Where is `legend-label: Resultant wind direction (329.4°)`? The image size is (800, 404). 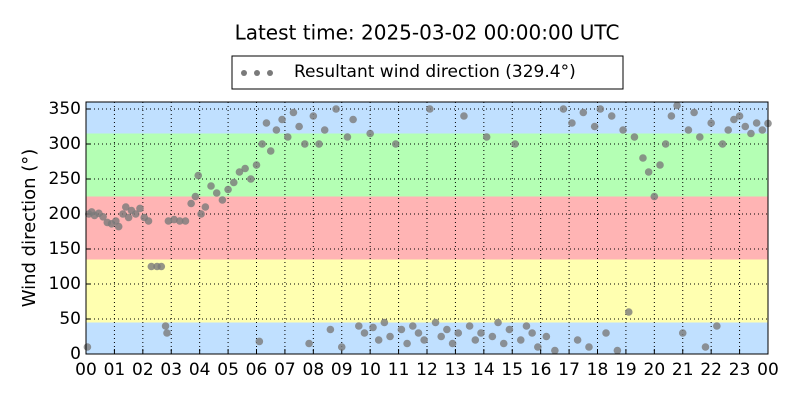 legend-label: Resultant wind direction (329.4°) is located at coordinates (435, 72).